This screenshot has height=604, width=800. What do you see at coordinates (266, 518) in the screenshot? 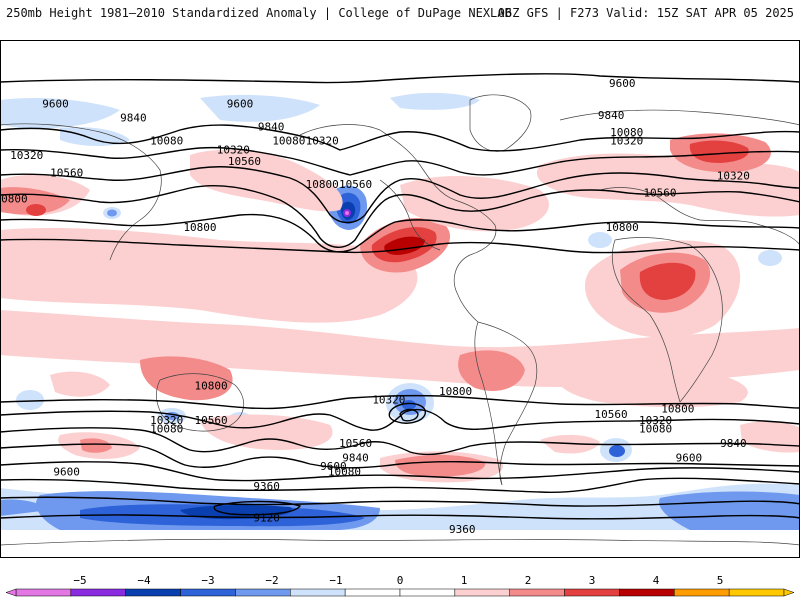
I see `contour-label: 9120` at bounding box center [266, 518].